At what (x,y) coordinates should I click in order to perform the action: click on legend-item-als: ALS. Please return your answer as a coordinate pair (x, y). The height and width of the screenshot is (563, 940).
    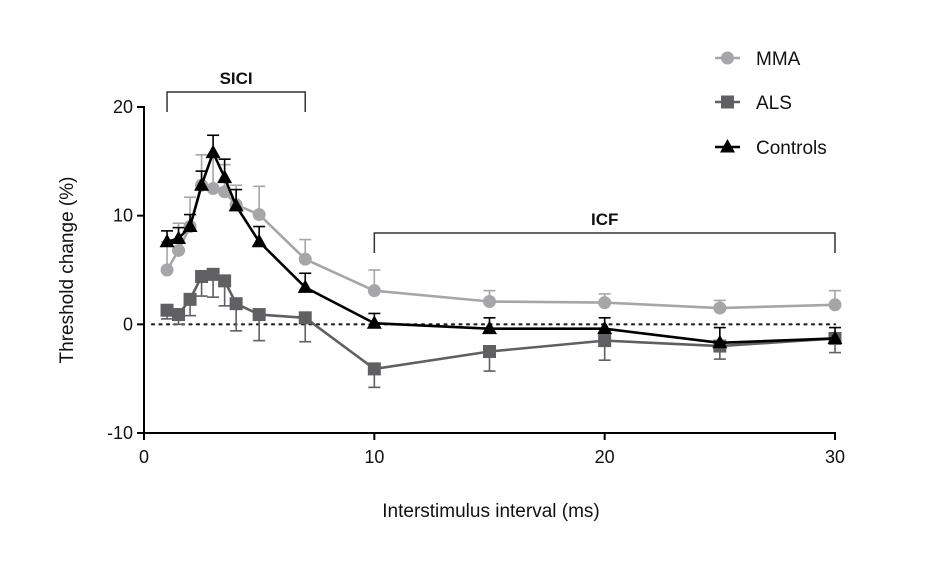
    Looking at the image, I should click on (753, 103).